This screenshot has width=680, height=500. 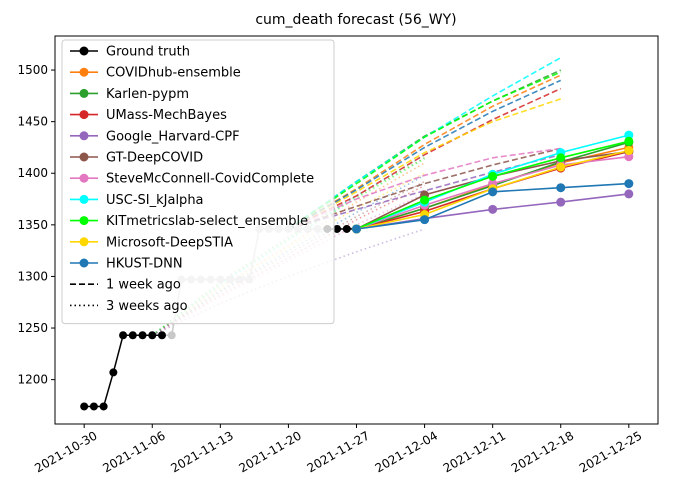 What do you see at coordinates (166, 115) in the screenshot?
I see `legend-label-umass-mechbayes: UMass-MechBayes` at bounding box center [166, 115].